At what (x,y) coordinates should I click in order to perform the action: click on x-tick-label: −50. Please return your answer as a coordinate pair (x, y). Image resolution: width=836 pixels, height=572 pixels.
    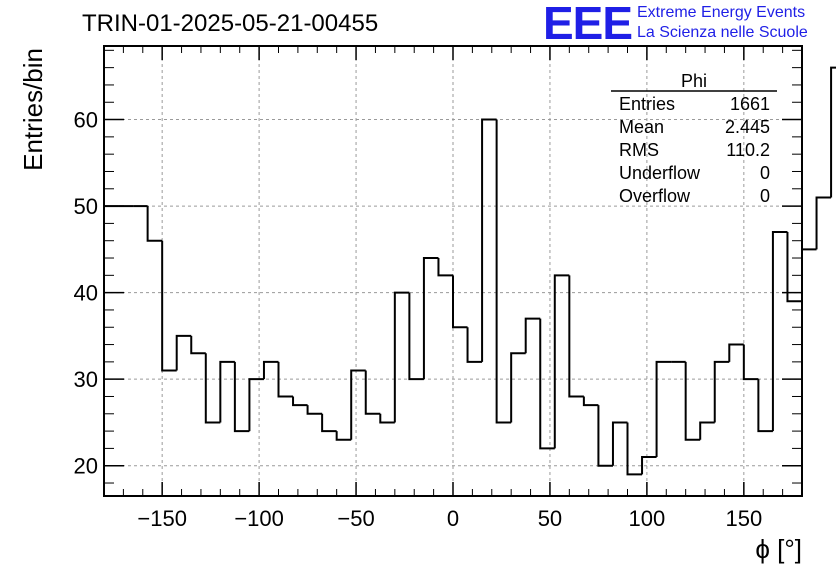
    Looking at the image, I should click on (355, 518).